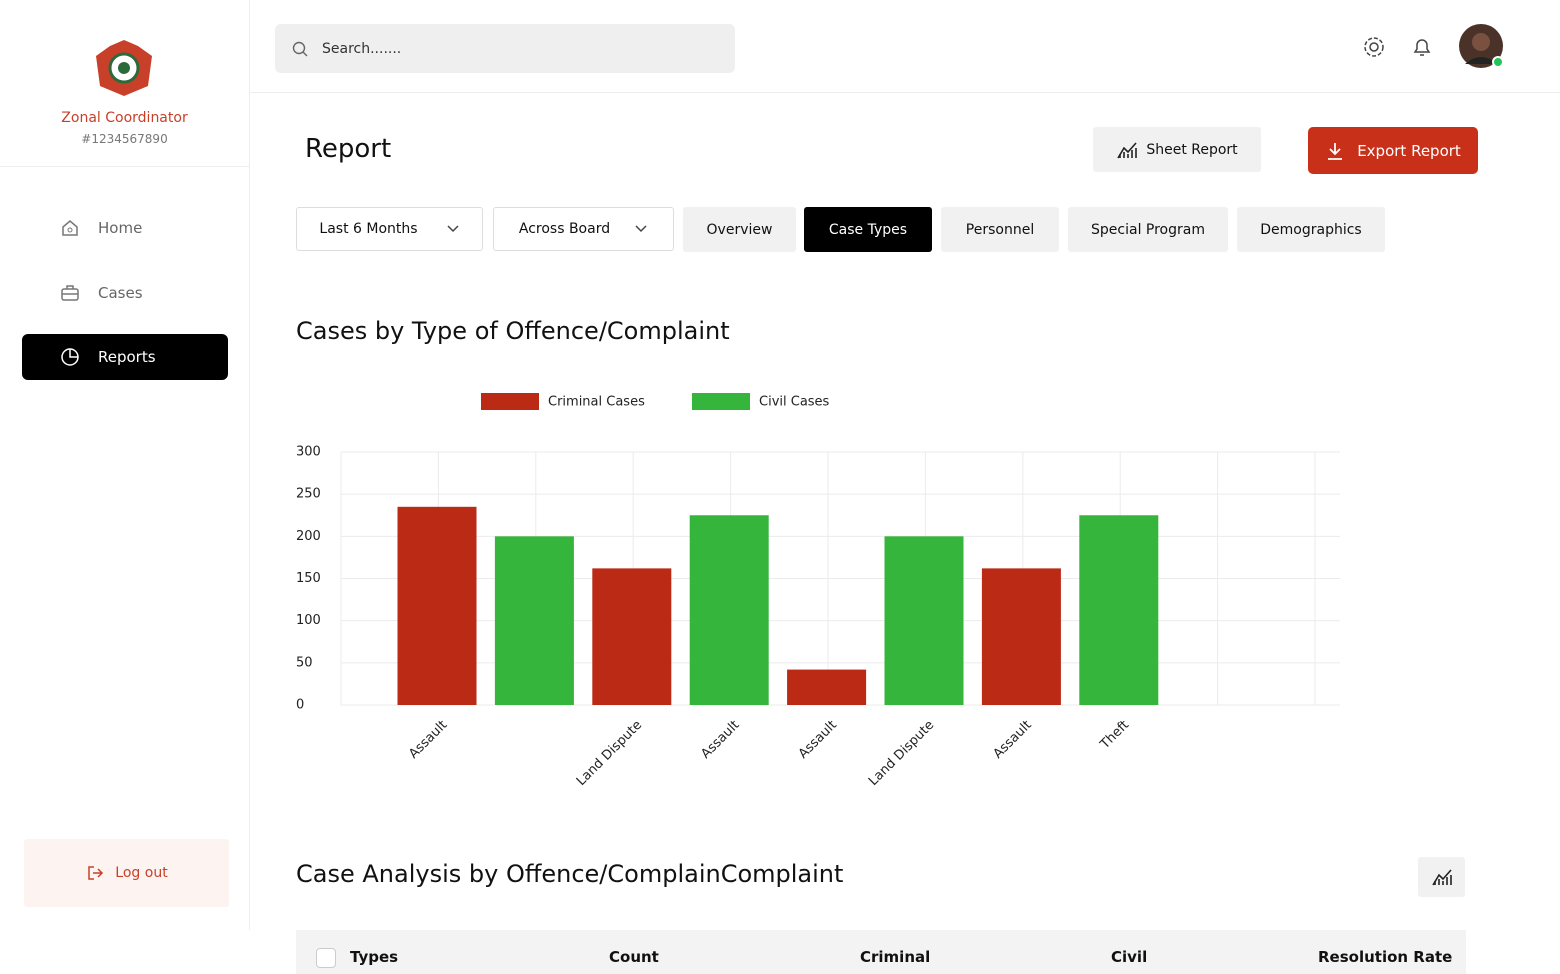  I want to click on filter-dropdown: Last 6 Months, so click(389, 229).